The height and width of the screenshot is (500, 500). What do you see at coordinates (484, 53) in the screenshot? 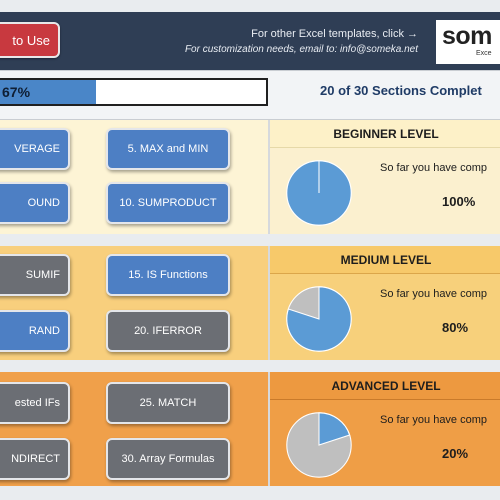
I see `logo-subtext: Exce` at bounding box center [484, 53].